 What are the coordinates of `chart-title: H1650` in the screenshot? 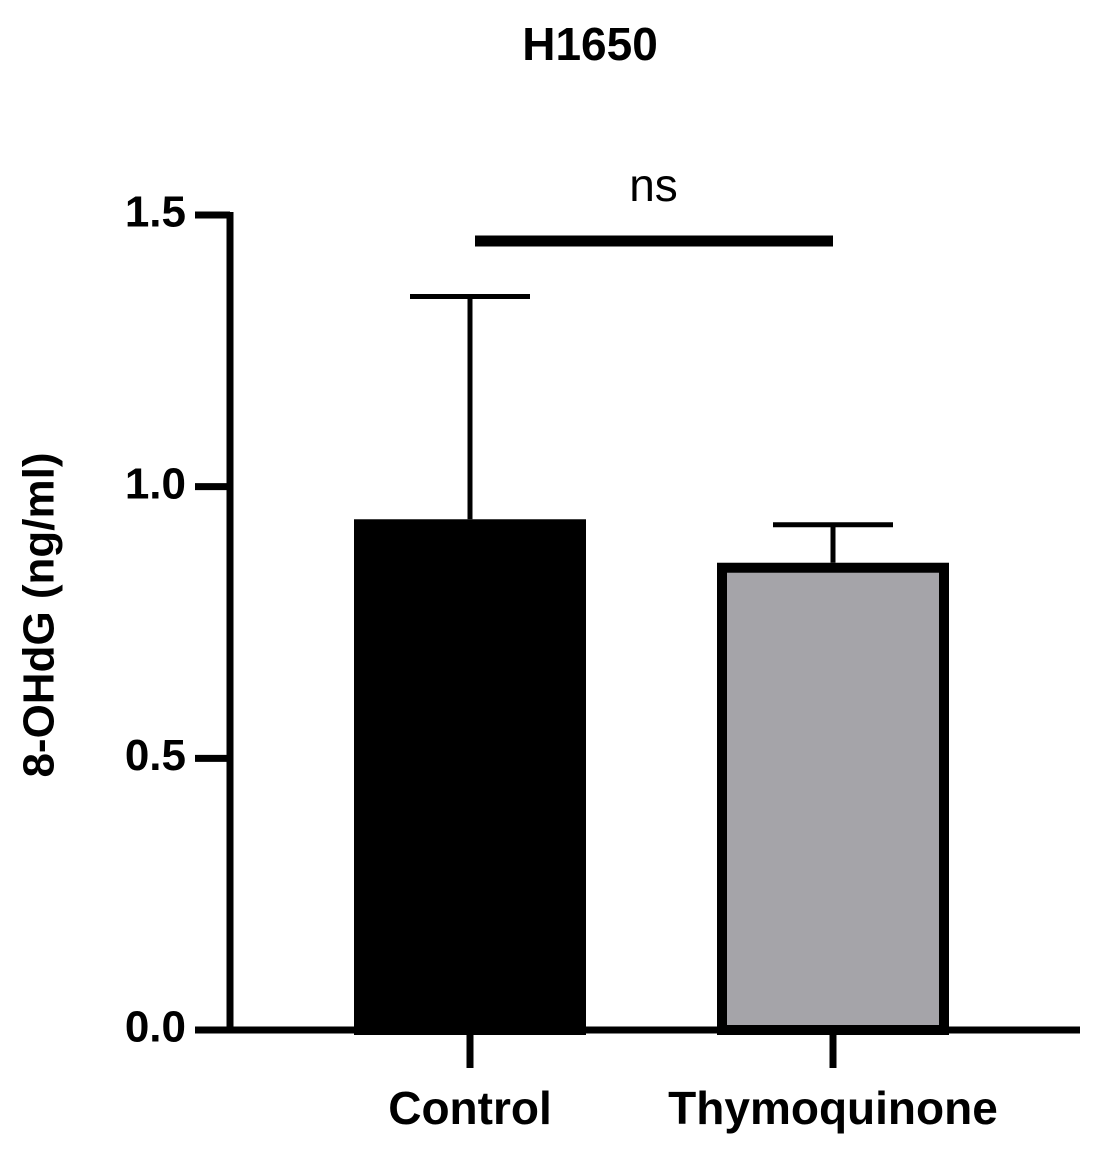 It's located at (590, 44).